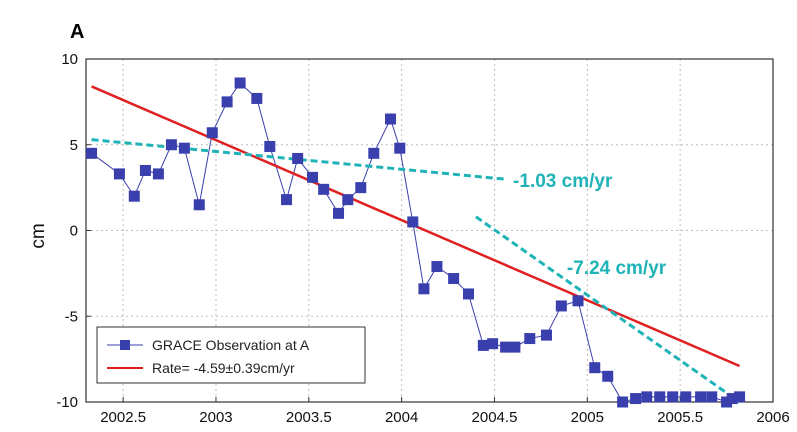 The height and width of the screenshot is (432, 797). I want to click on x-tick-label: 2005, so click(587, 417).